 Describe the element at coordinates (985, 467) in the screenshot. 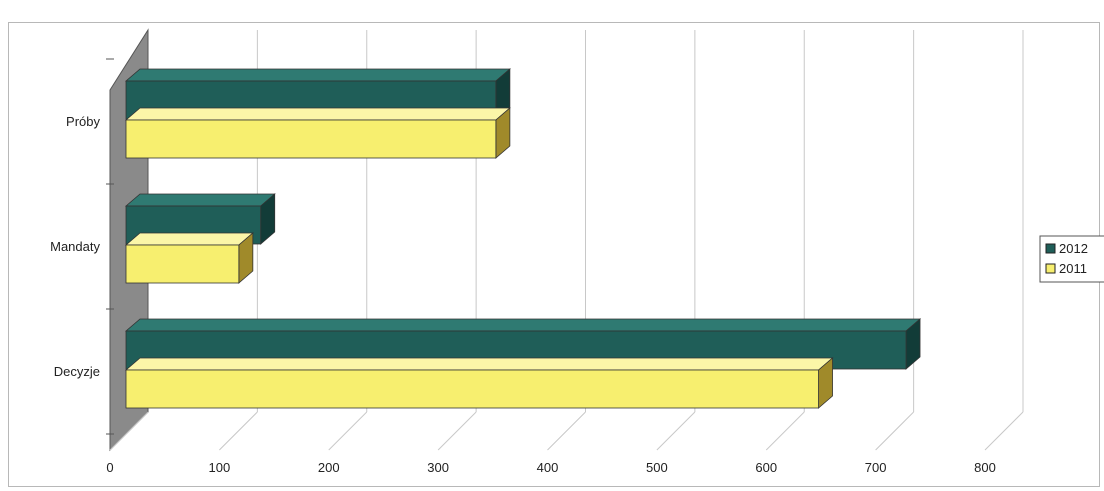

I see `x-tick-label-800: 800` at that location.